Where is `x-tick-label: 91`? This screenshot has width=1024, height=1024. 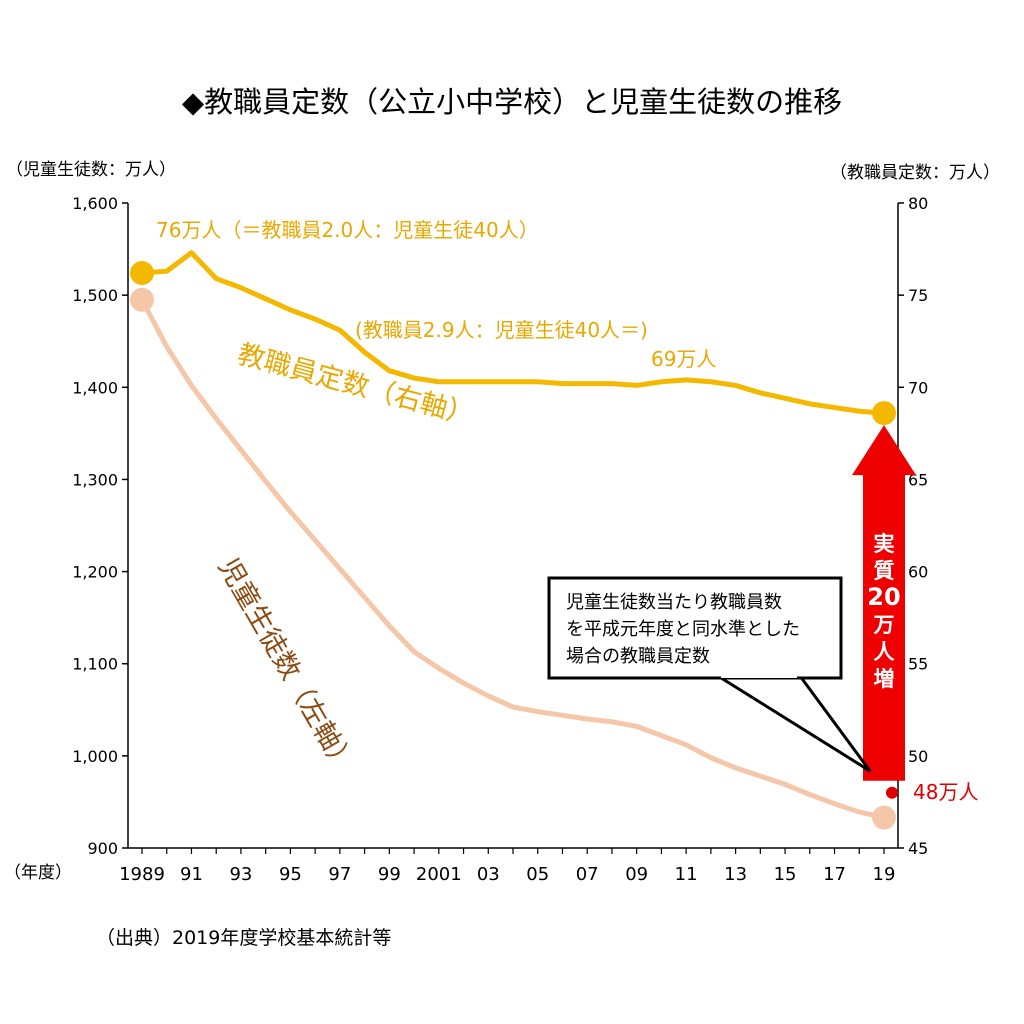
x-tick-label: 91 is located at coordinates (191, 874).